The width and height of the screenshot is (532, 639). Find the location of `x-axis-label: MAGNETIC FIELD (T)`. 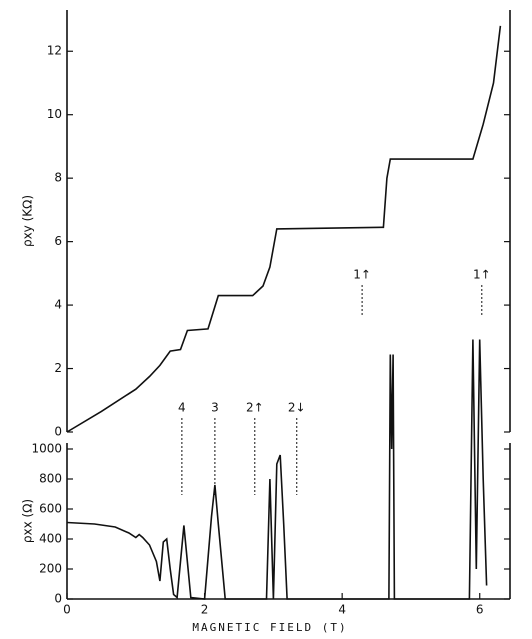

x-axis-label: MAGNETIC FIELD (T) is located at coordinates (269, 627).